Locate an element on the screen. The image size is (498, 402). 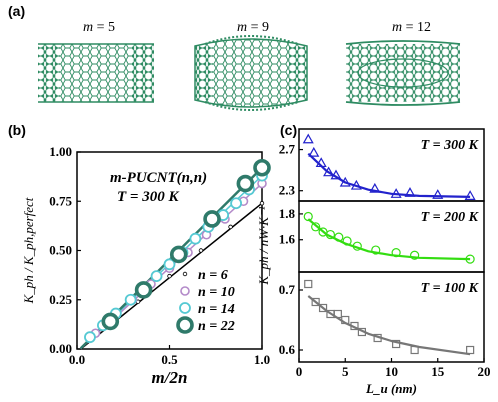
panel-temp-label: T = 200 K is located at coordinates (450, 217).